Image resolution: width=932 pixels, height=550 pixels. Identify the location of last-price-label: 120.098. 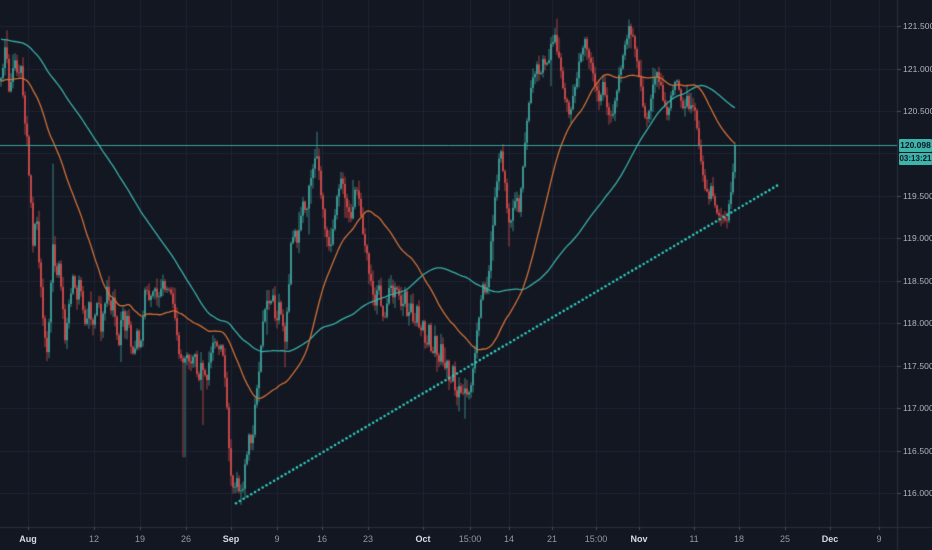
(915, 145).